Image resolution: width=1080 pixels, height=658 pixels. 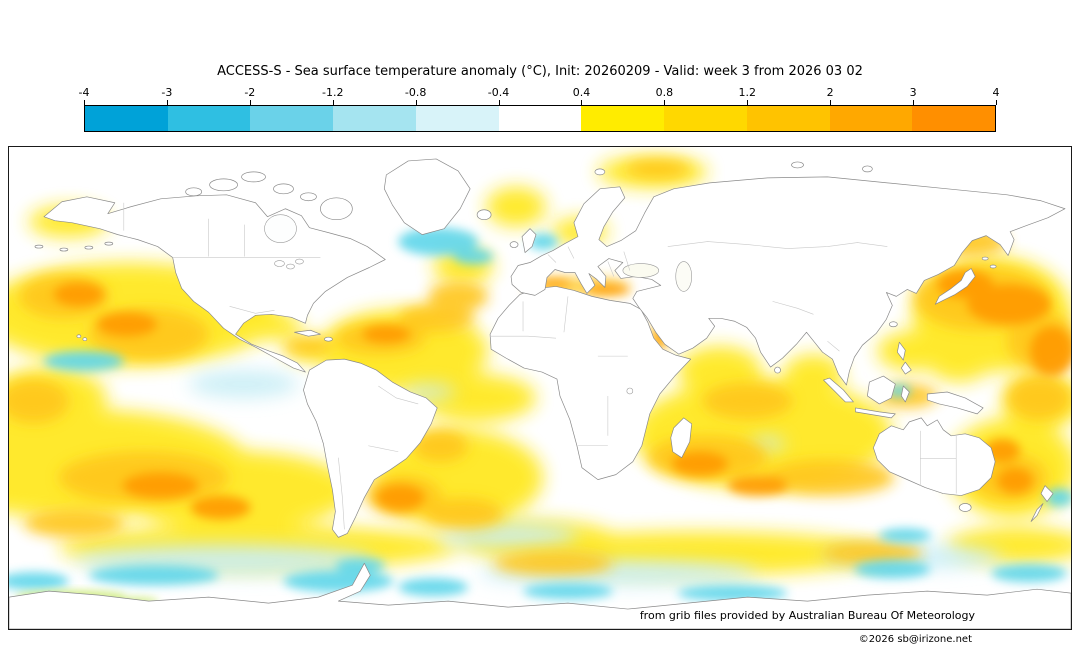 I want to click on colorbar-tick-label: -4, so click(x=84, y=92).